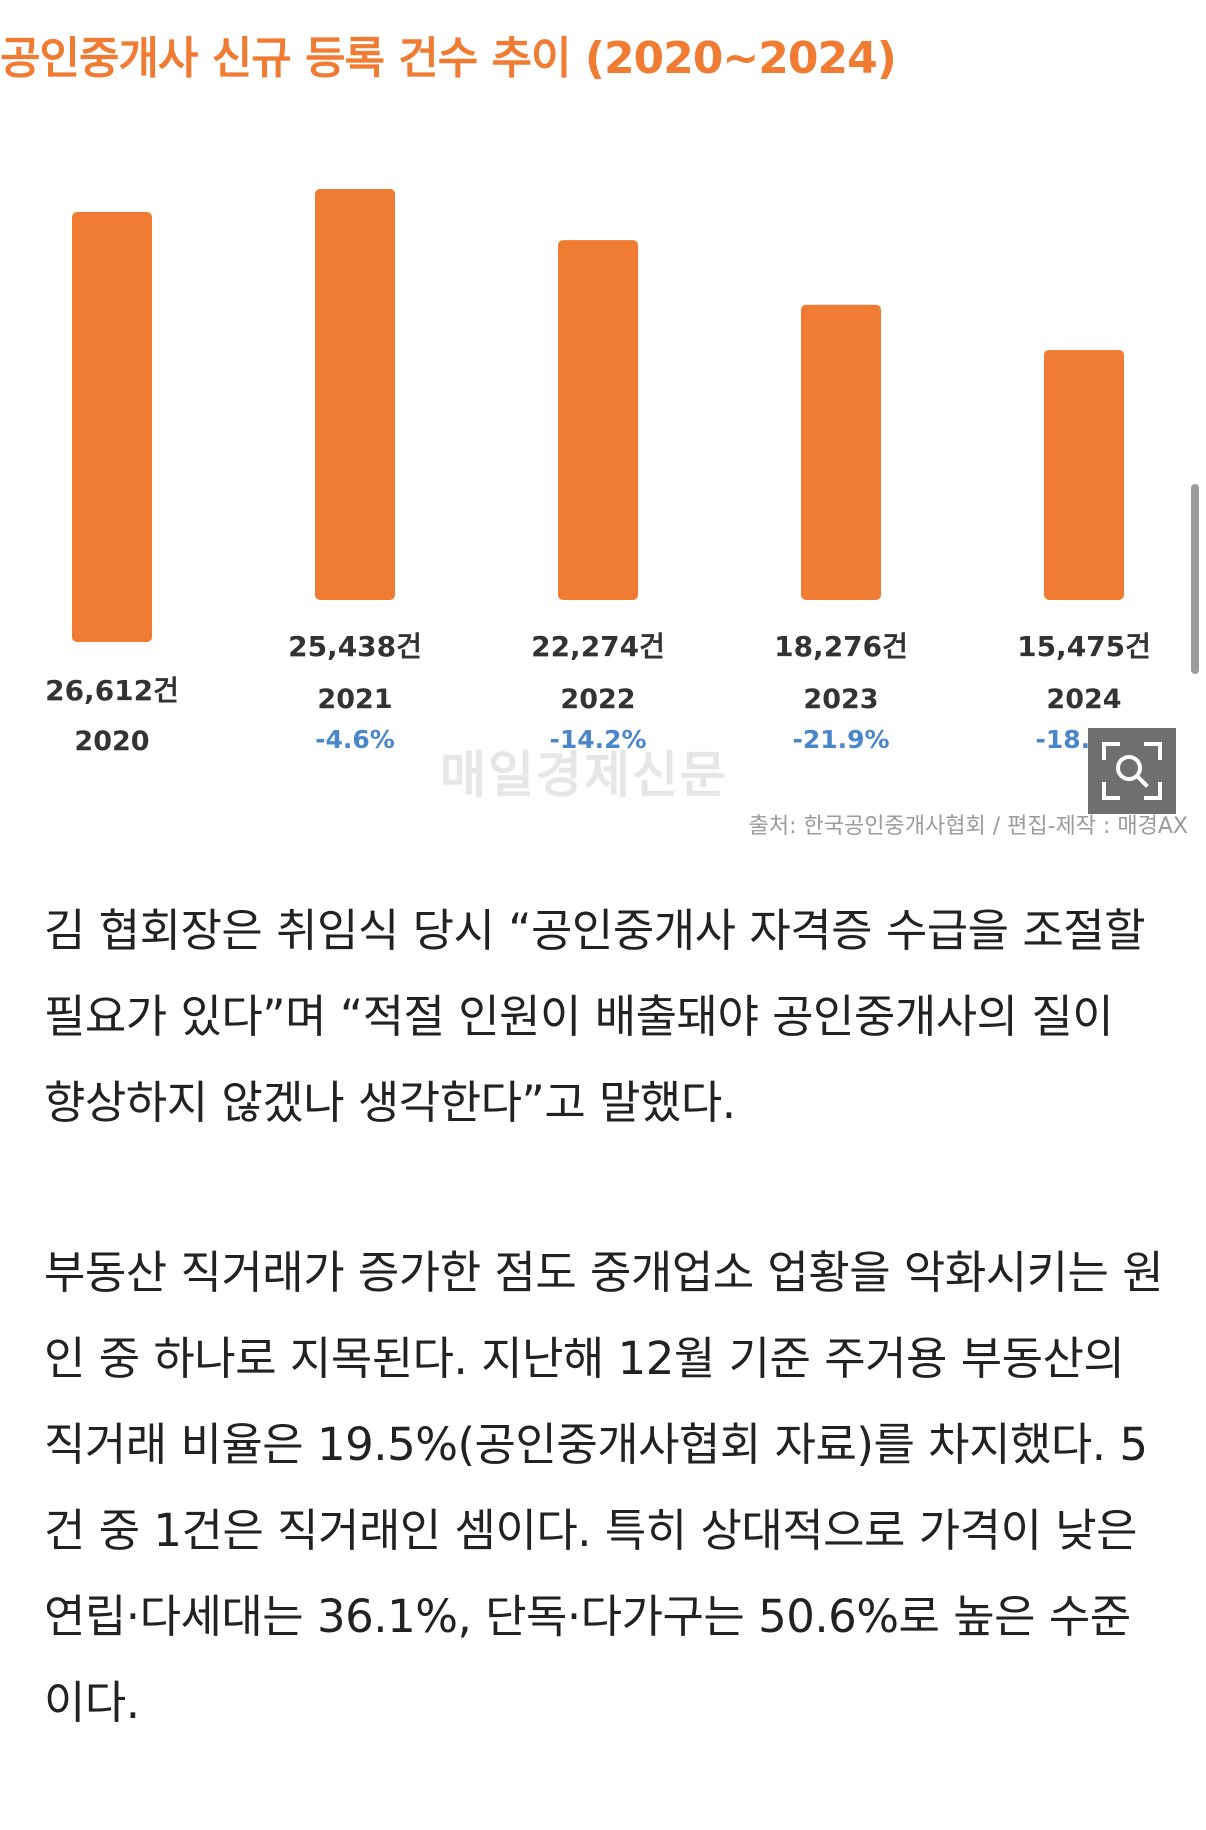  What do you see at coordinates (598, 646) in the screenshot?
I see `value-label-2022: 22,274건` at bounding box center [598, 646].